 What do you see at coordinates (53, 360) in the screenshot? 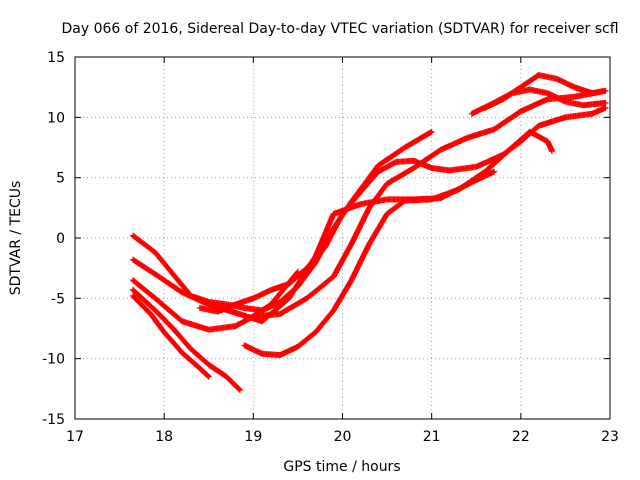
I see `y-tick-label: -10` at bounding box center [53, 360].